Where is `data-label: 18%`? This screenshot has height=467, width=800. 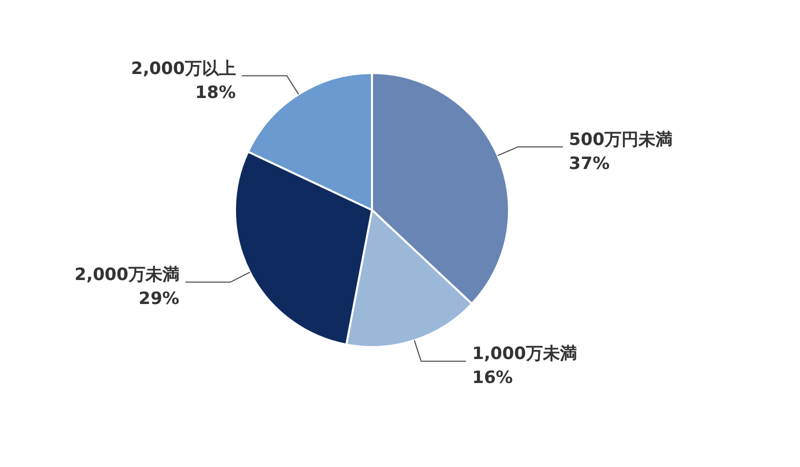
data-label: 18% is located at coordinates (215, 92).